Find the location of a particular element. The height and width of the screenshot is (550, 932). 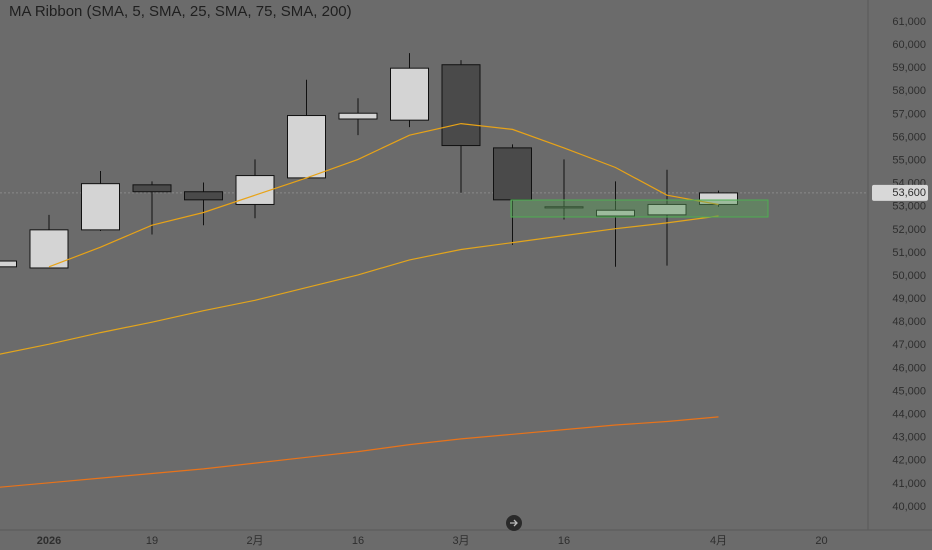

y-tick-label: 43,000 is located at coordinates (909, 438).